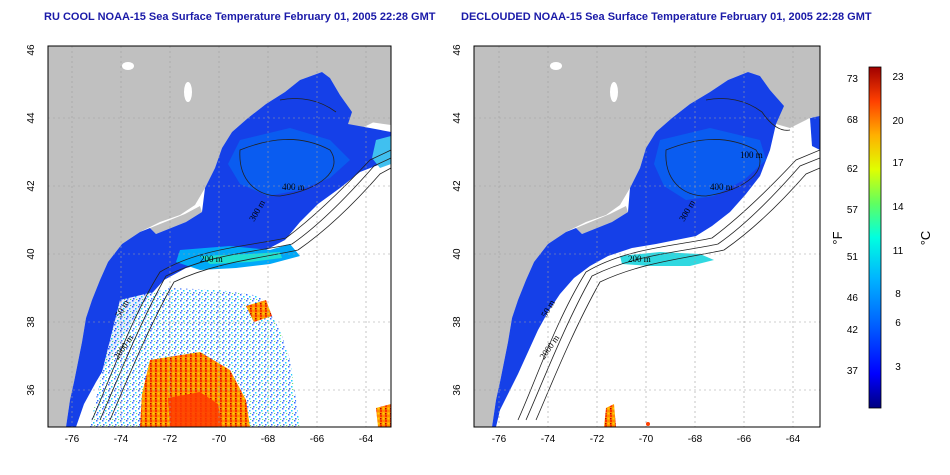 This screenshot has height=475, width=950. I want to click on fahrenheit-tick: 73, so click(853, 79).